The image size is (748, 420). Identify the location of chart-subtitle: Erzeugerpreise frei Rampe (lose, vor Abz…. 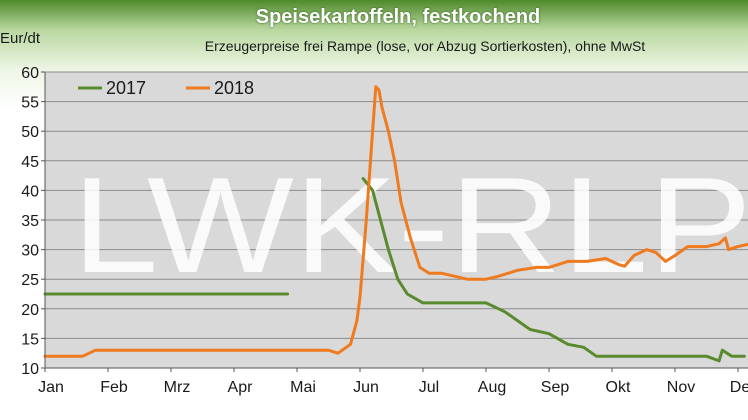
(425, 46).